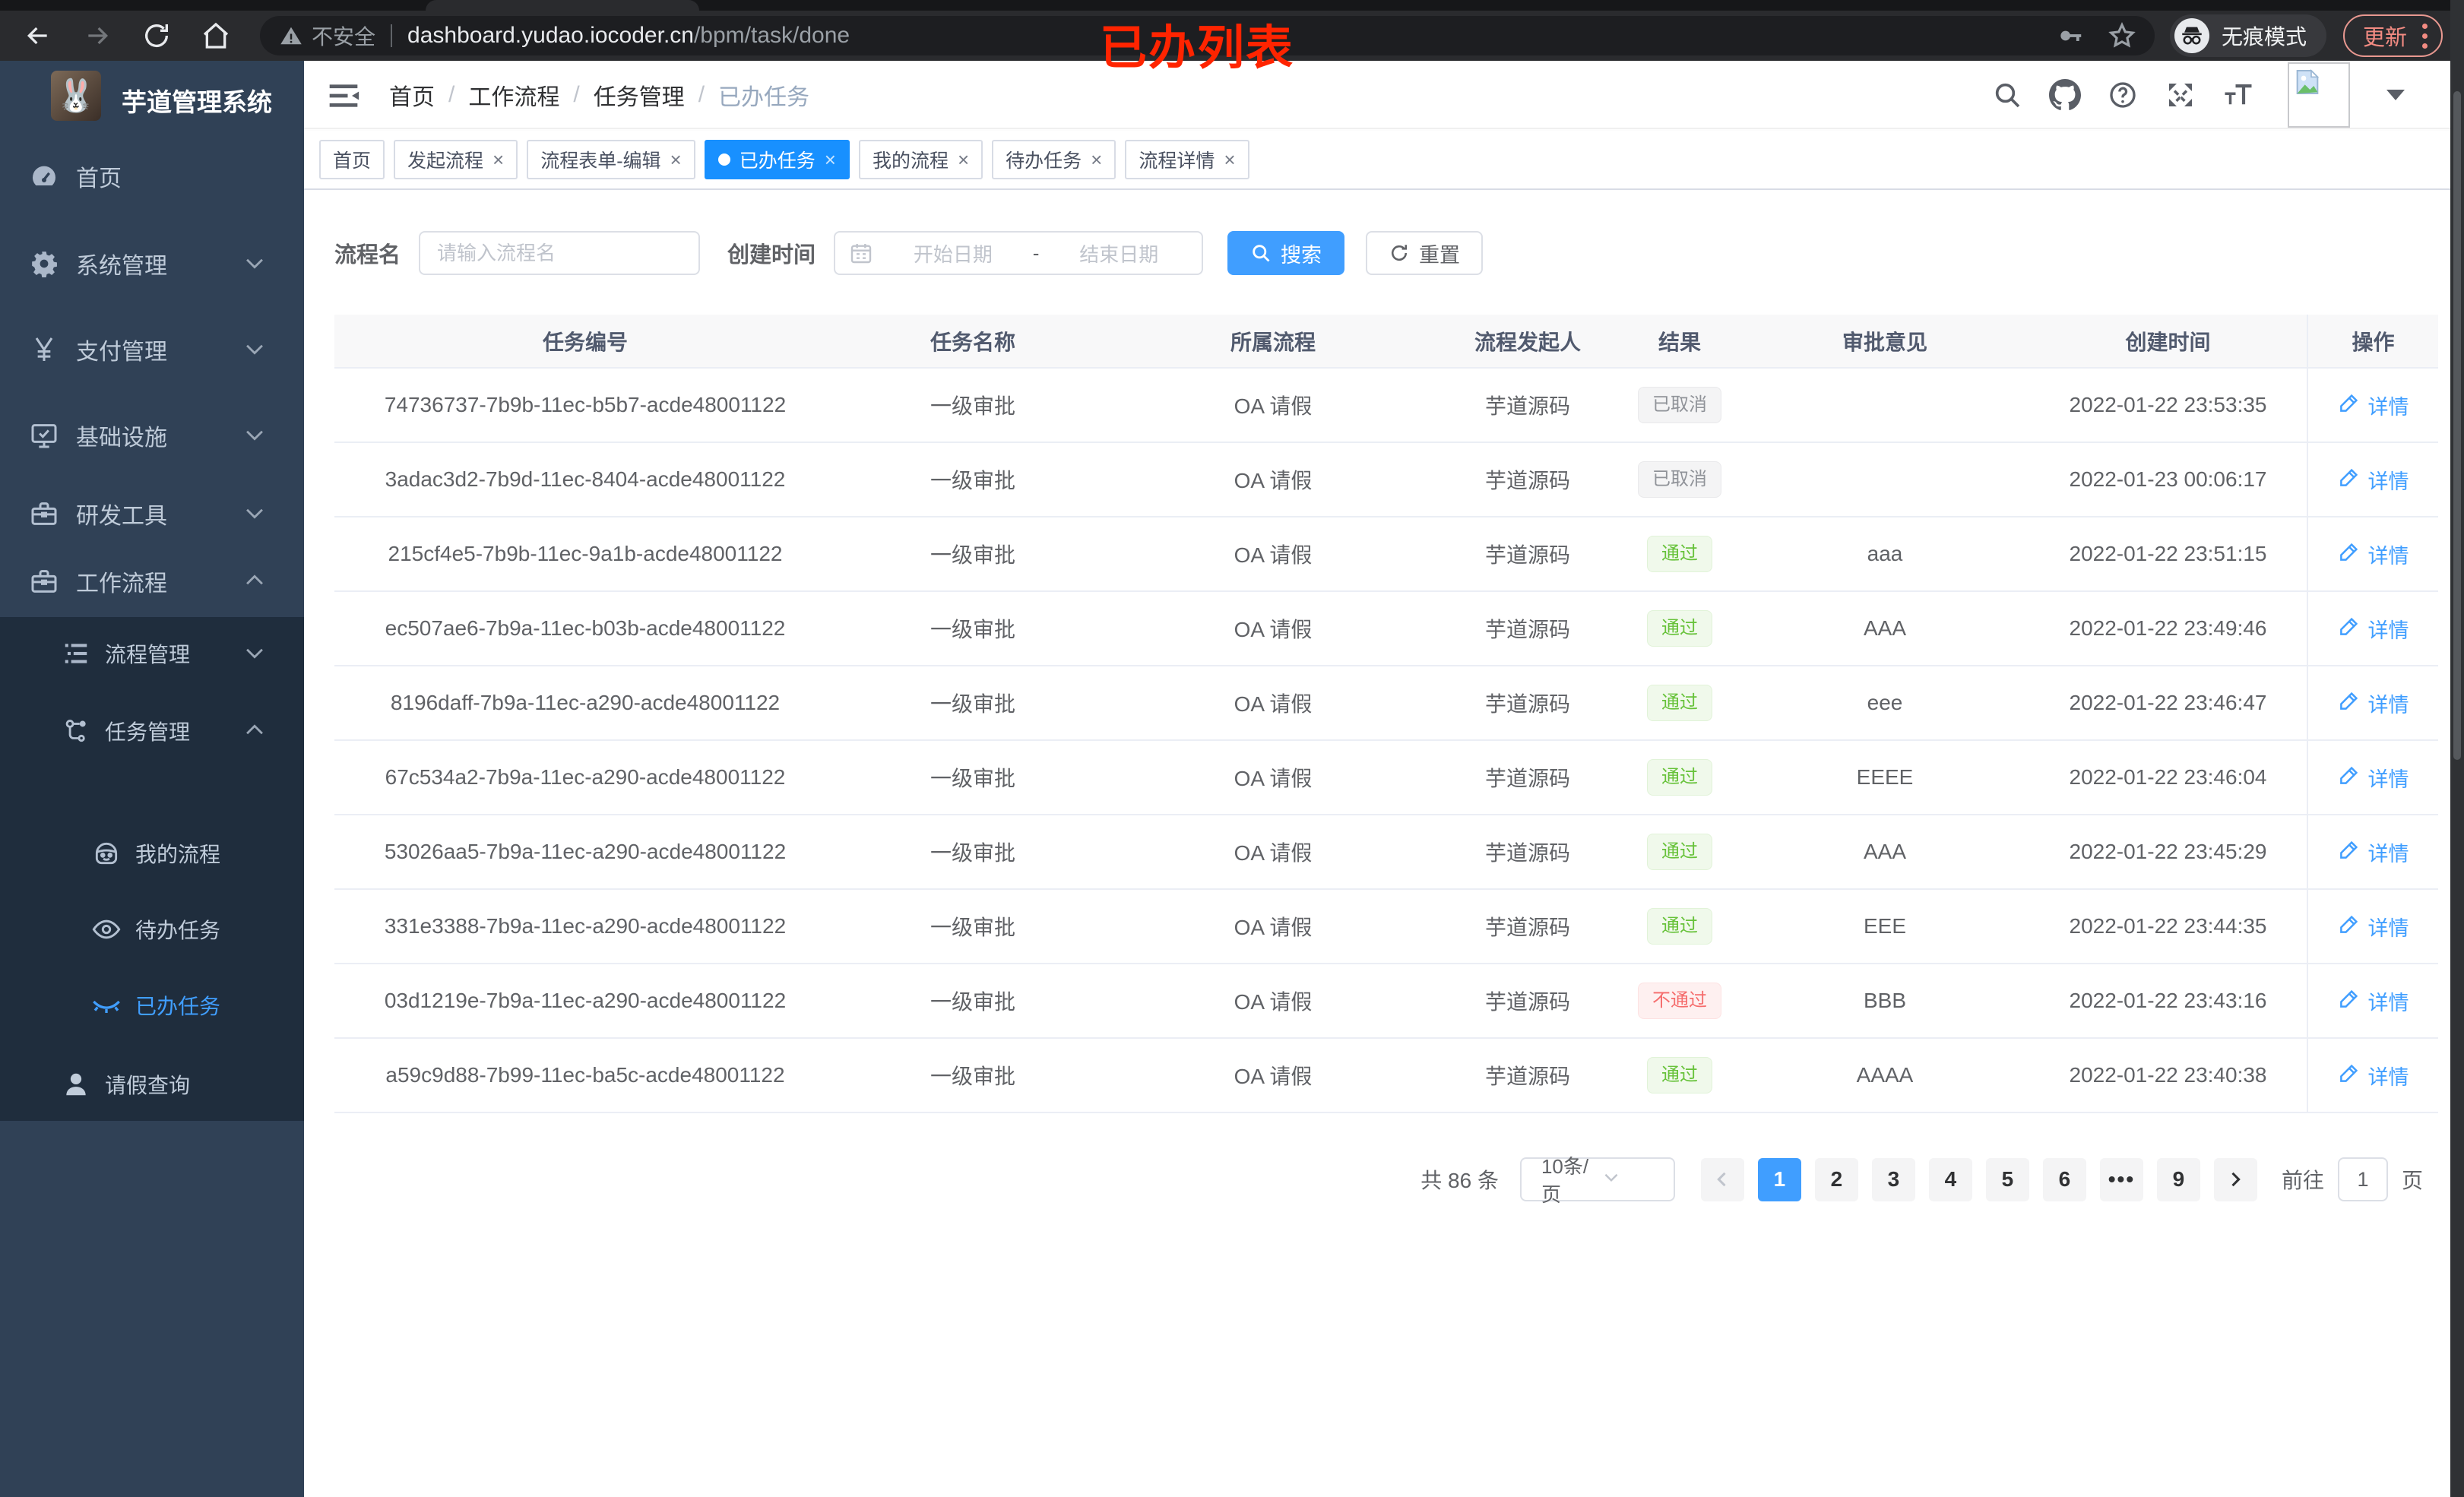  I want to click on process-name-input, so click(560, 253).